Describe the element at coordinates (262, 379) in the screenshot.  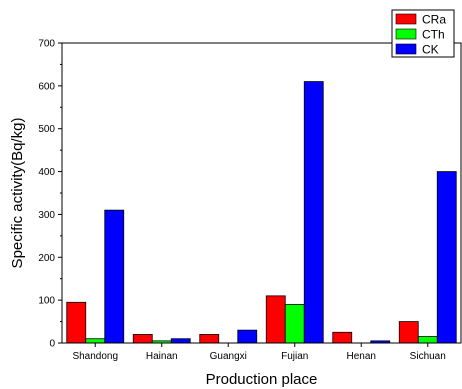
I see `x-axis-title: Production place` at that location.